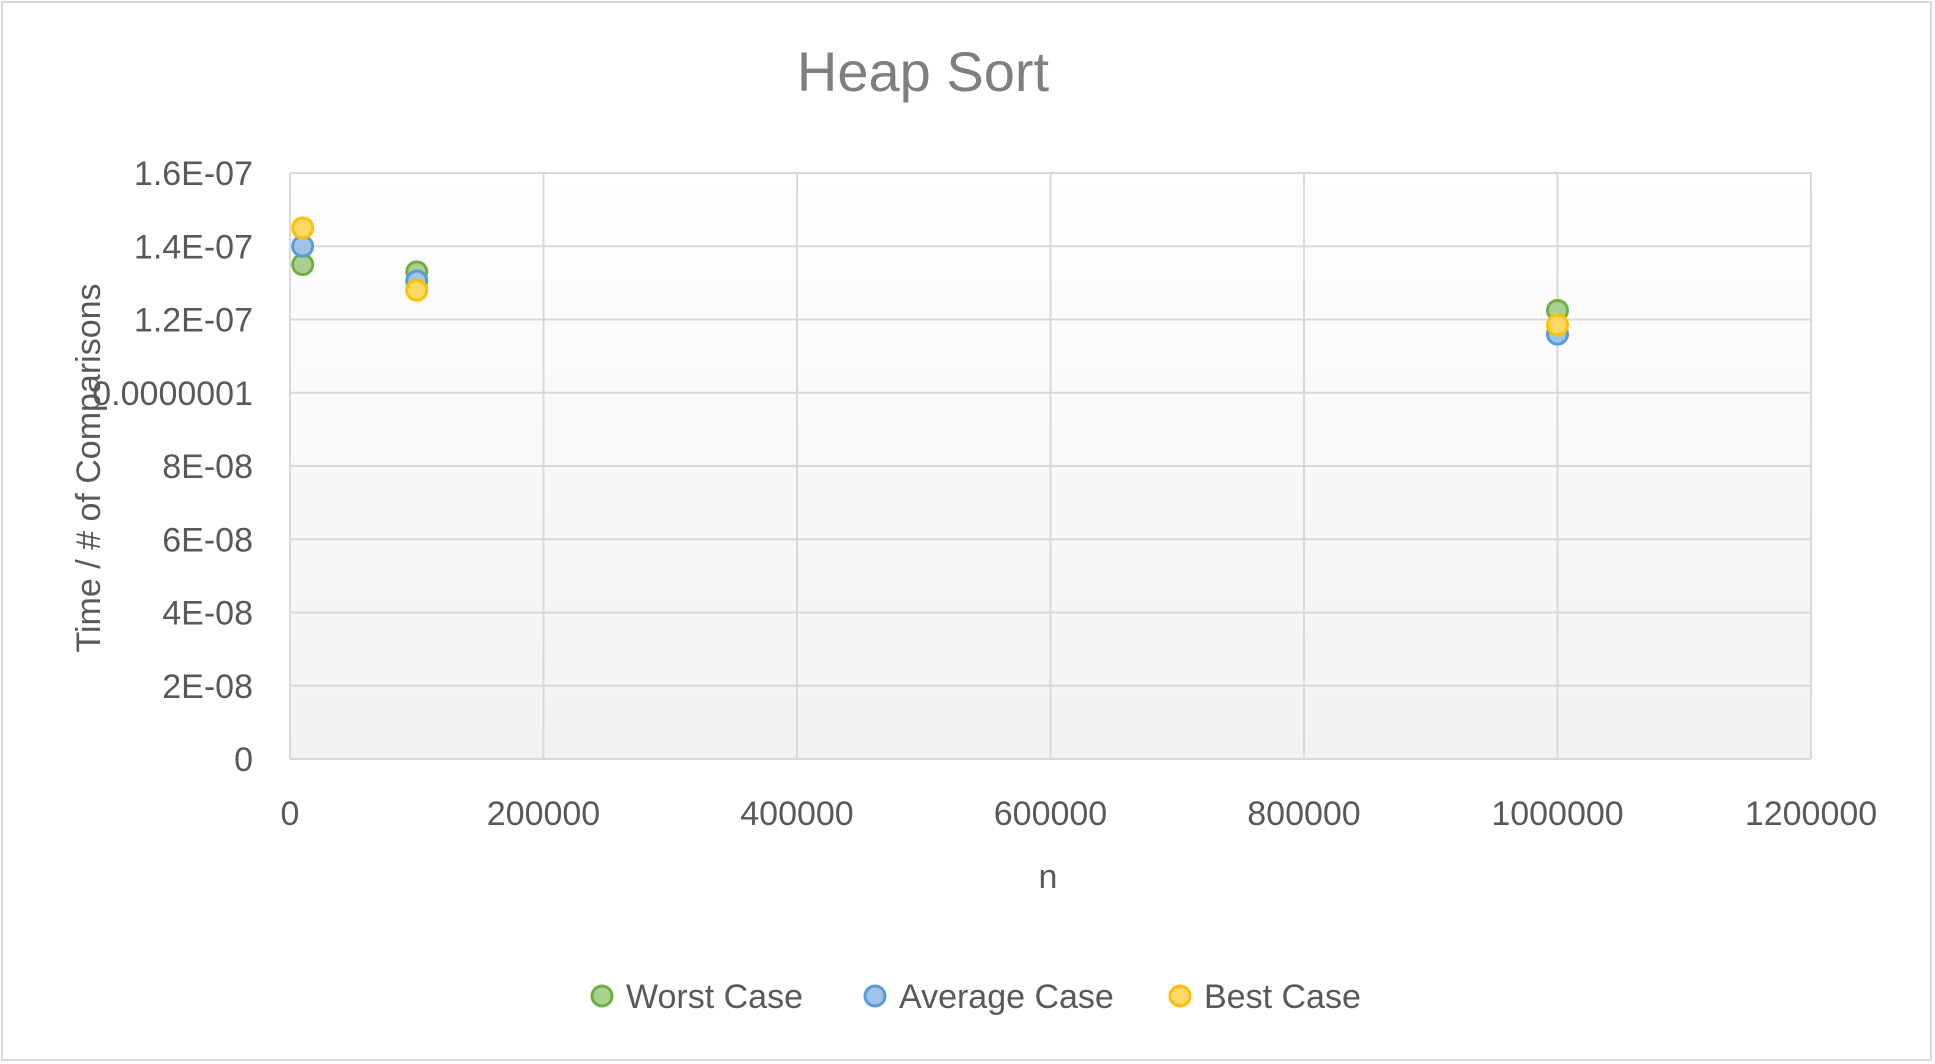  I want to click on y-tick-label: 1.6E-07, so click(193, 174).